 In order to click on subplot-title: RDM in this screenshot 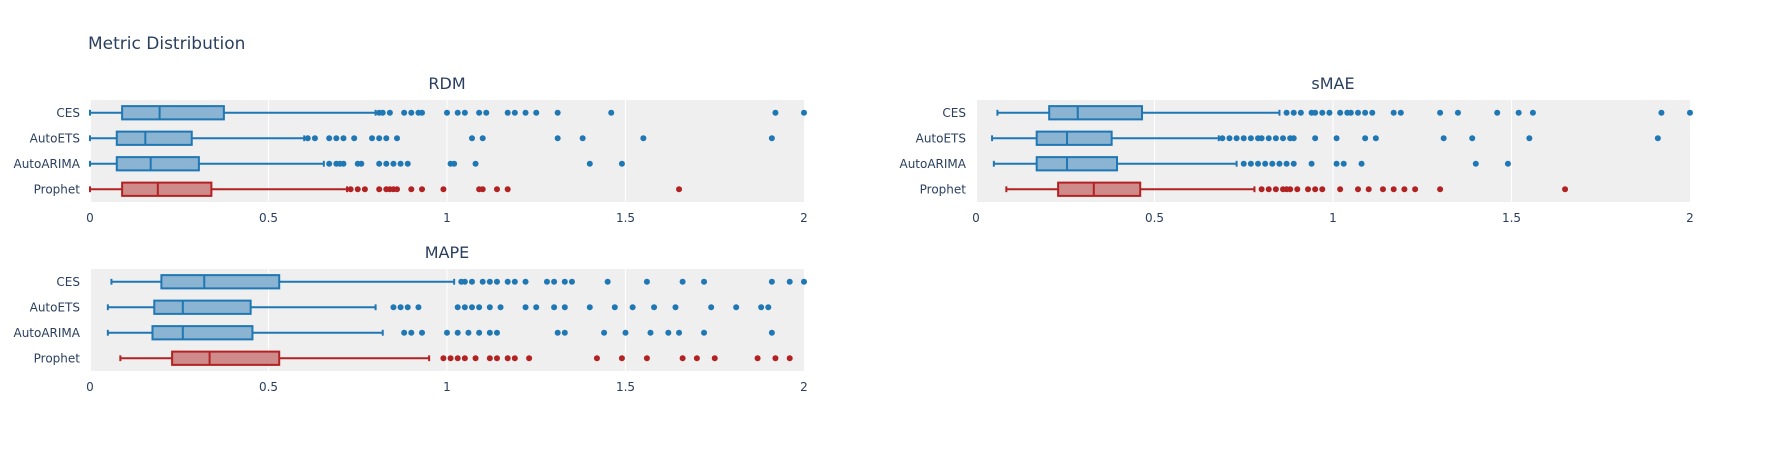, I will do `click(446, 83)`.